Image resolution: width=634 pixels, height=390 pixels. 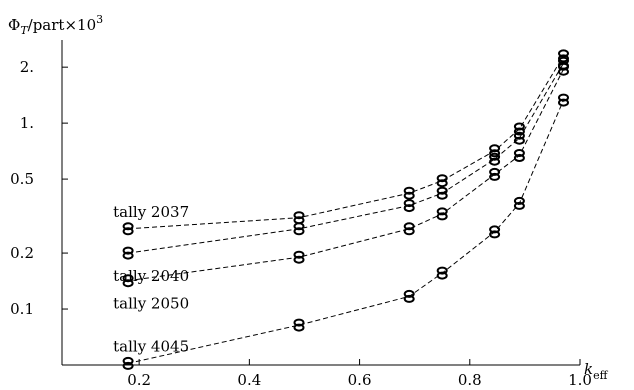 I want to click on x-tick-label: 0.4, so click(x=249, y=380).